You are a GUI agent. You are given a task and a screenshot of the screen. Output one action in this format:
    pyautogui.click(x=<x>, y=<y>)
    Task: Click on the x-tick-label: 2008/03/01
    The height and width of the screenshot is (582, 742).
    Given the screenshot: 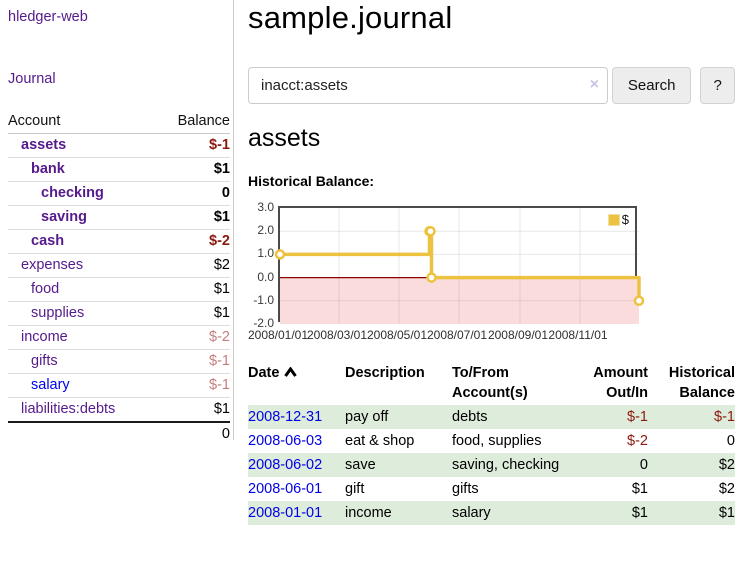 What is the action you would take?
    pyautogui.click(x=337, y=335)
    